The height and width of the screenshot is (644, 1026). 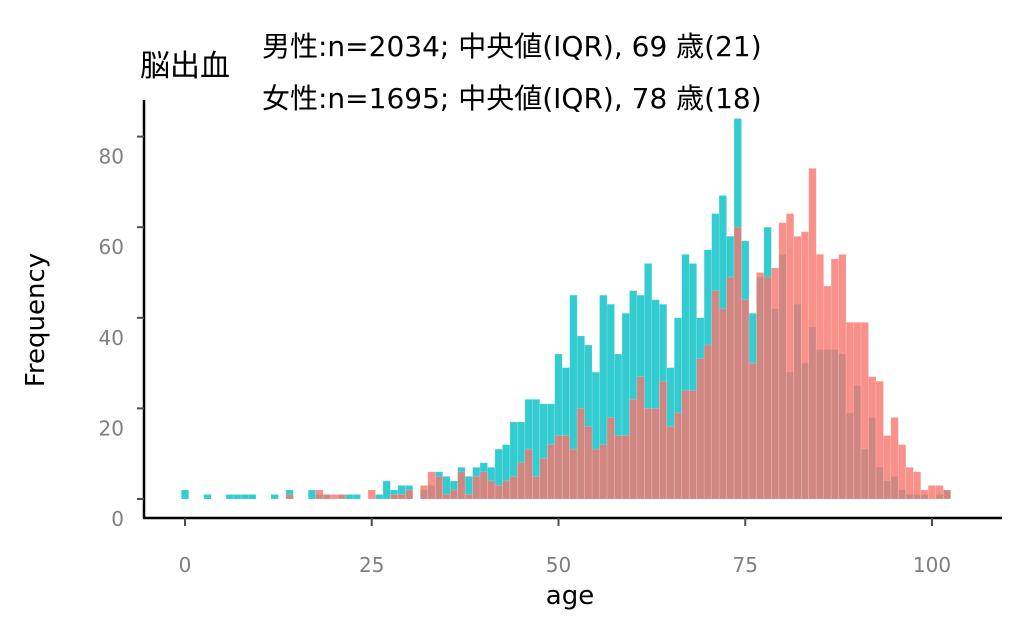 I want to click on x-tick-label: 100, so click(x=932, y=565).